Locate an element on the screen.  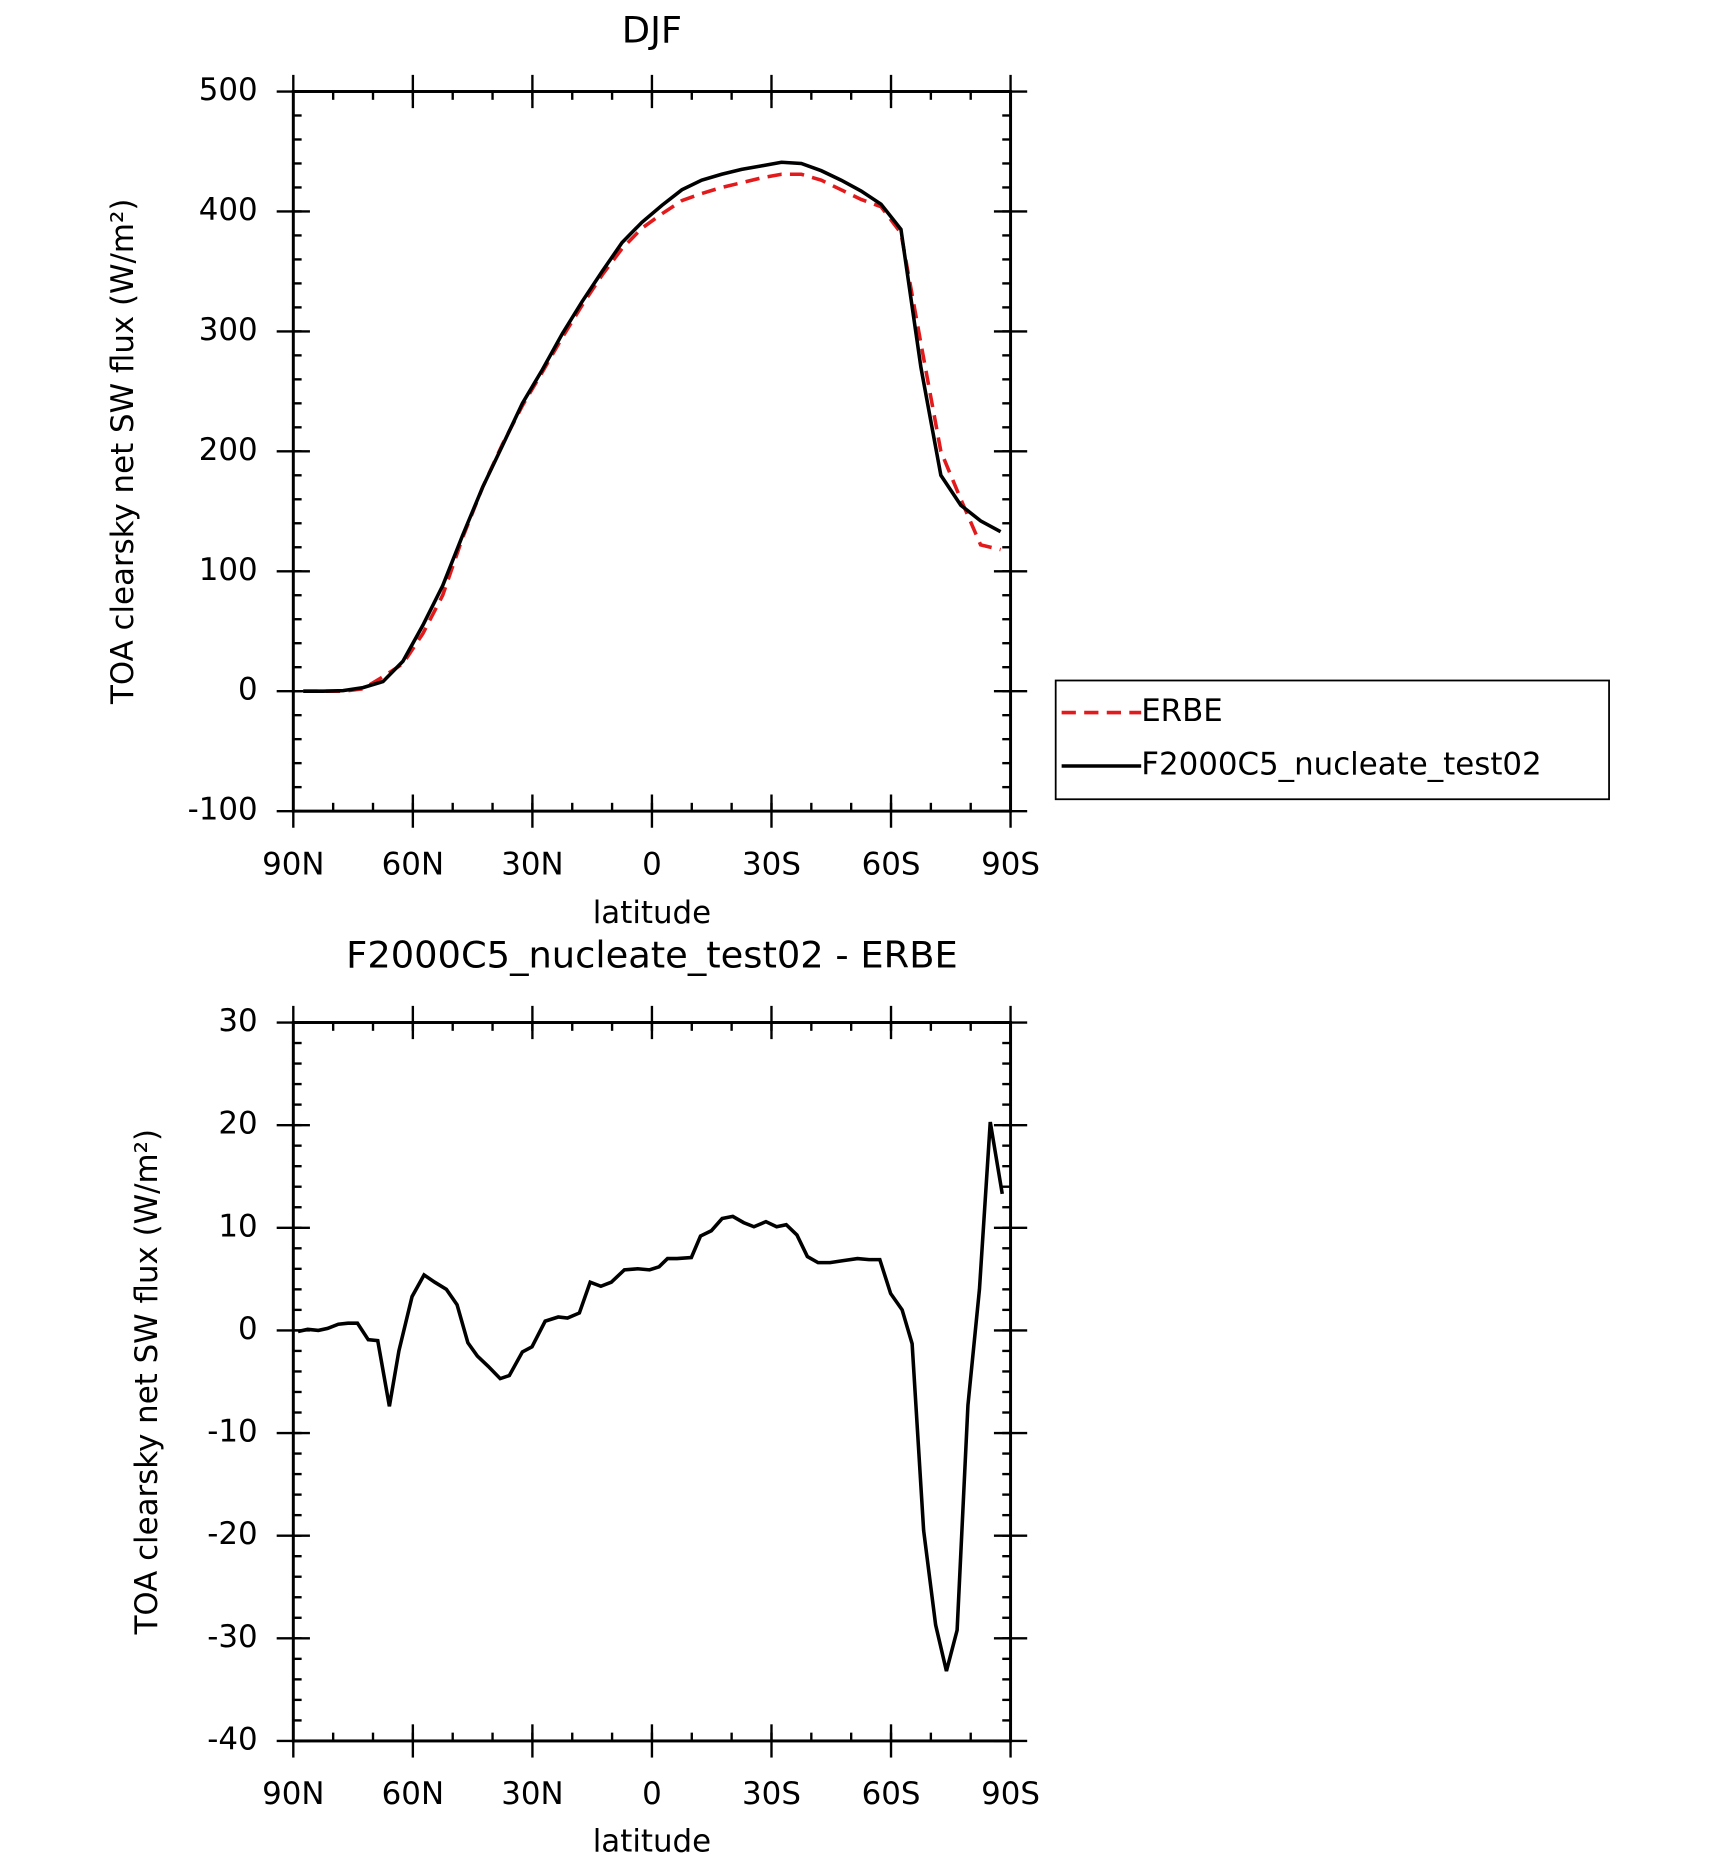
chart-title: F2000C5_nucleate_test02 - ERBE is located at coordinates (652, 955).